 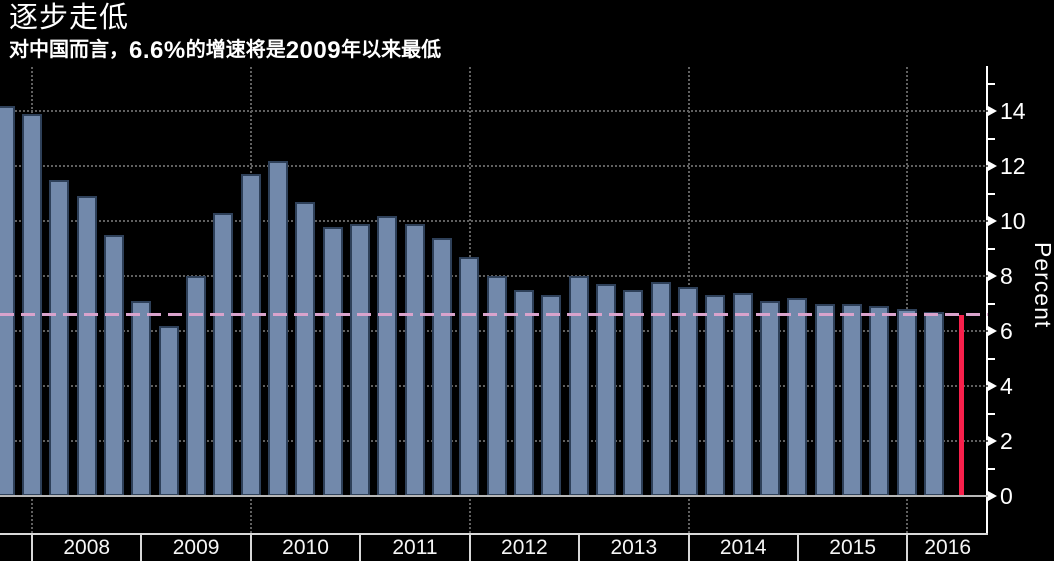 I want to click on y-tick-label: 2, so click(x=1006, y=441).